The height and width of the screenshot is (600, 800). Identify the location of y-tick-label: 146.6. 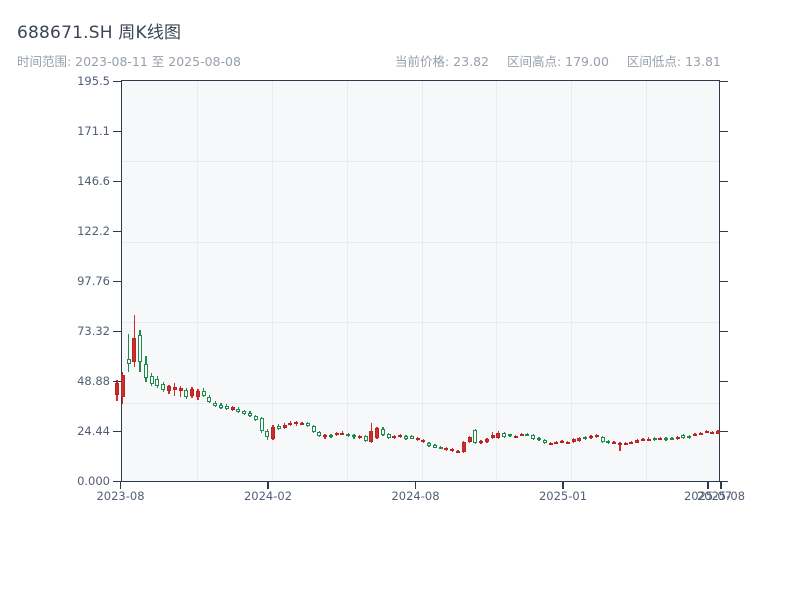
(93, 181).